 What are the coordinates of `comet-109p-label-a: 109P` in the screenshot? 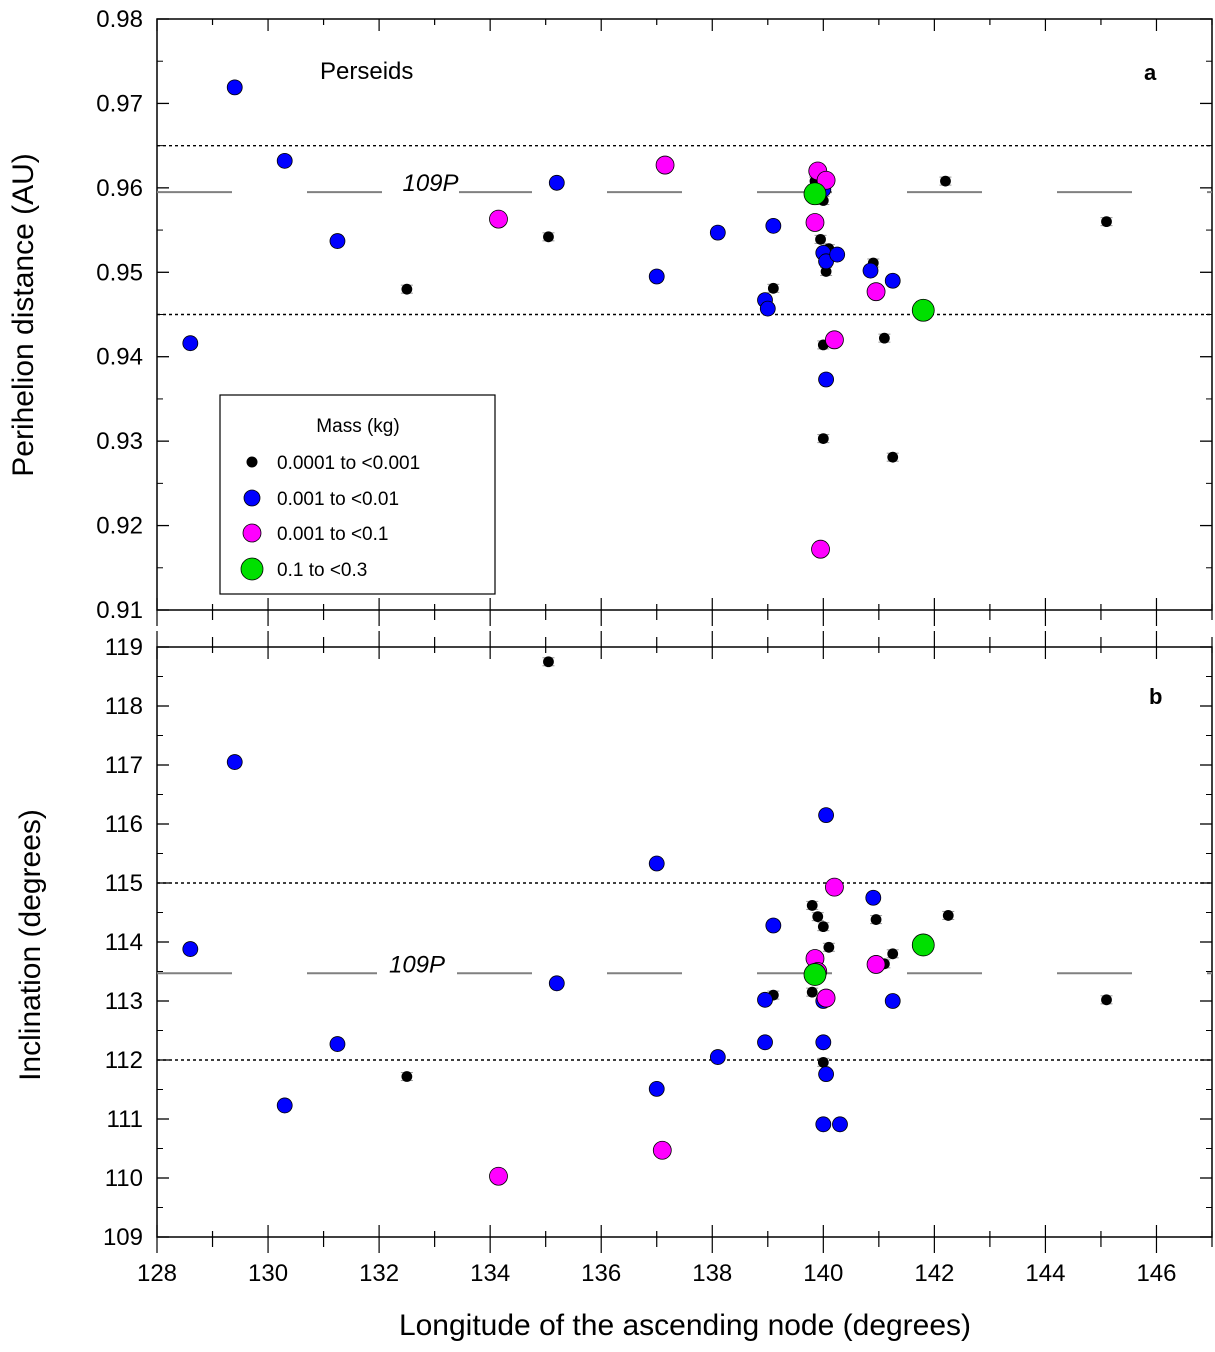 It's located at (430, 183).